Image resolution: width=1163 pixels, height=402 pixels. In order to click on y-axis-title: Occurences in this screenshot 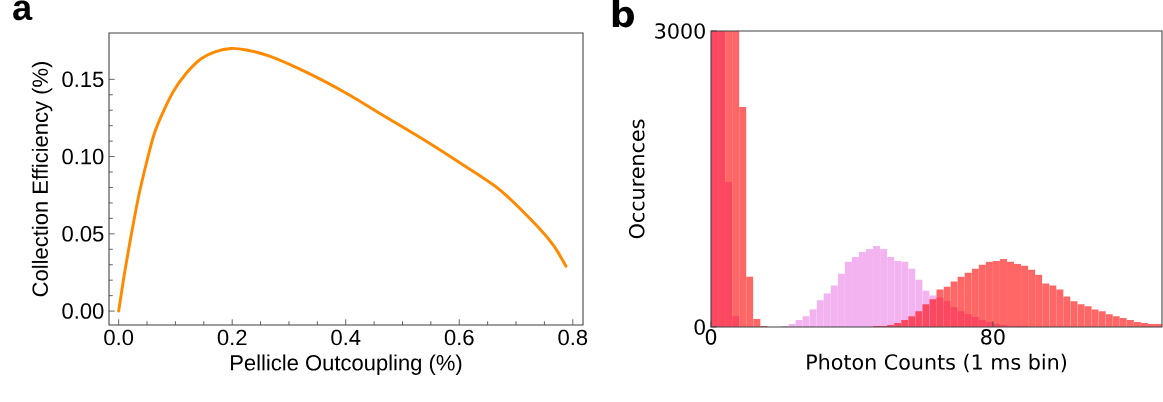, I will do `click(636, 179)`.